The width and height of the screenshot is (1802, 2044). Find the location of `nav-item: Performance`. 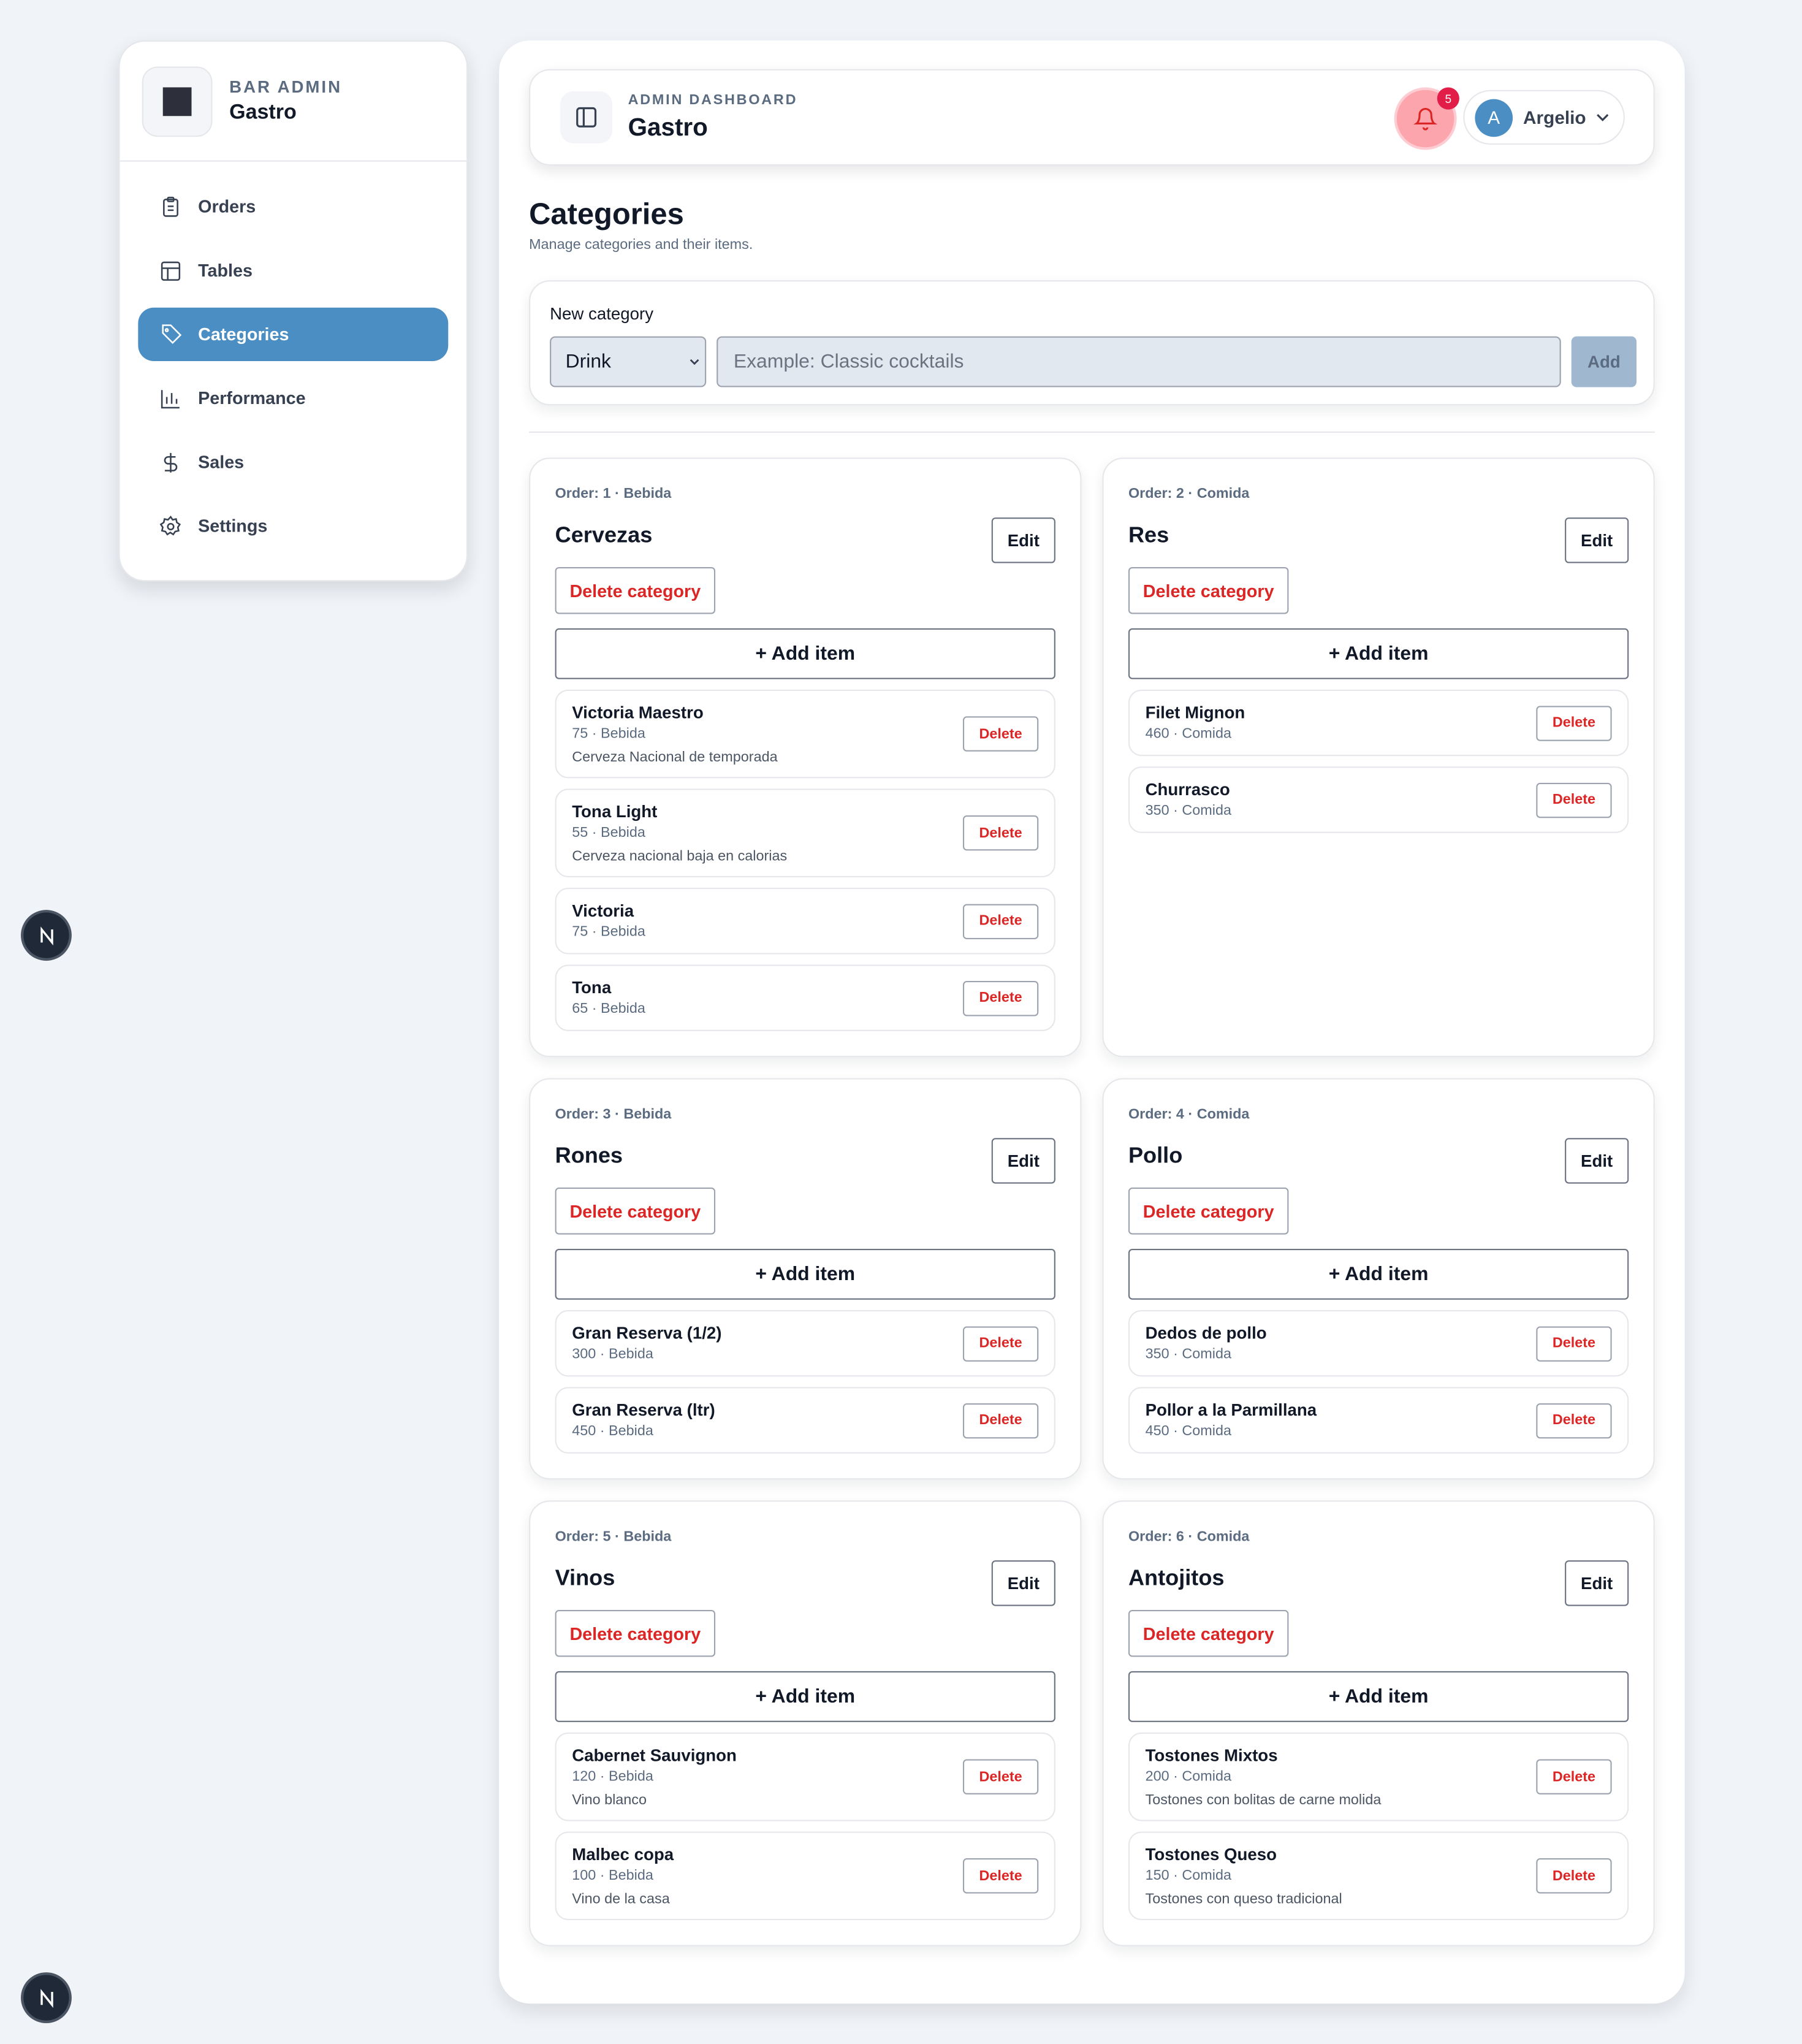

nav-item: Performance is located at coordinates (293, 398).